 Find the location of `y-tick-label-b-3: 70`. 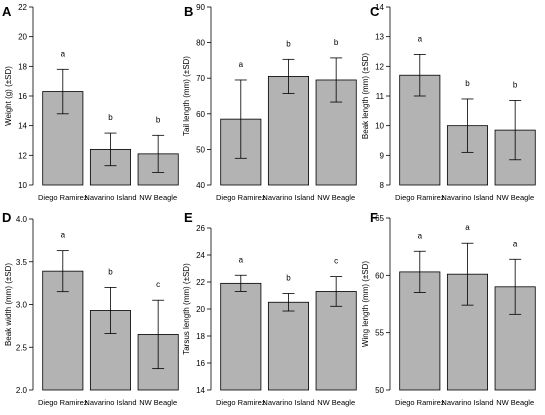

y-tick-label-b-3: 70 is located at coordinates (200, 78).